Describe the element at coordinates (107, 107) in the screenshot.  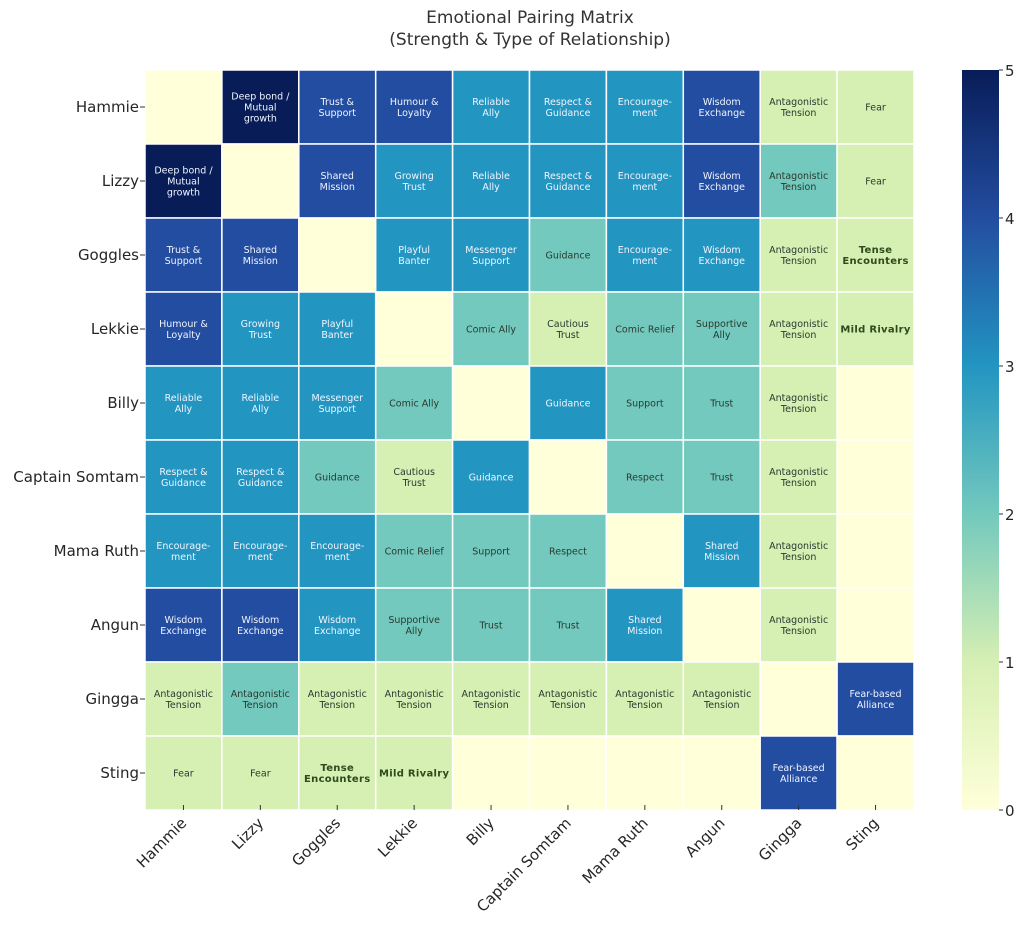
I see `y-tick-label: Hammie` at that location.